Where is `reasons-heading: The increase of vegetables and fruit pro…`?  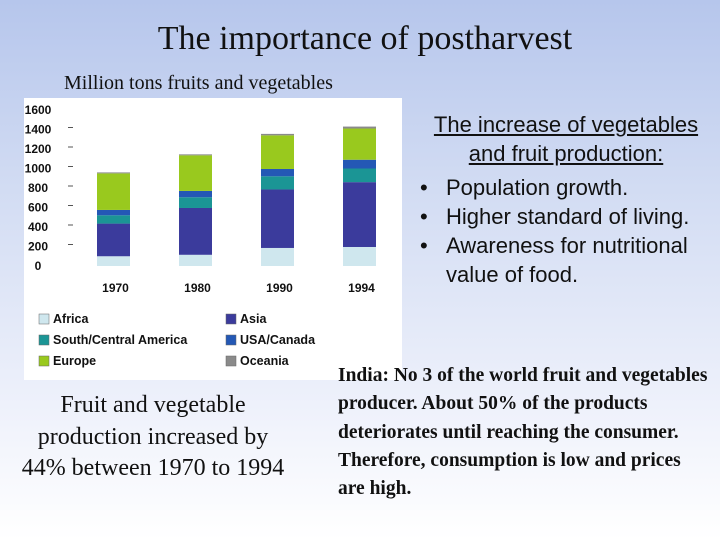
reasons-heading: The increase of vegetables and fruit pro… is located at coordinates (566, 139).